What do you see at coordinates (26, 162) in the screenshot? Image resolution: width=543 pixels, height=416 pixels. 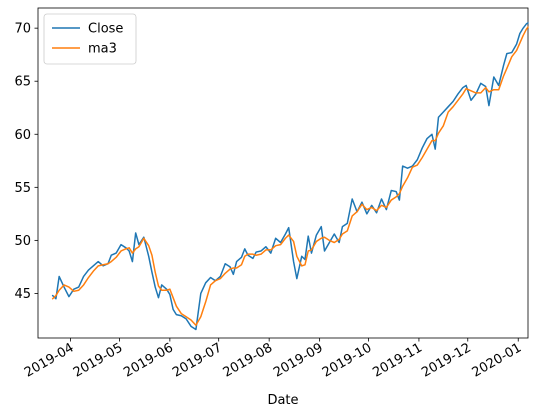 I see `y-axis: 45 50 55 60 65 70` at bounding box center [26, 162].